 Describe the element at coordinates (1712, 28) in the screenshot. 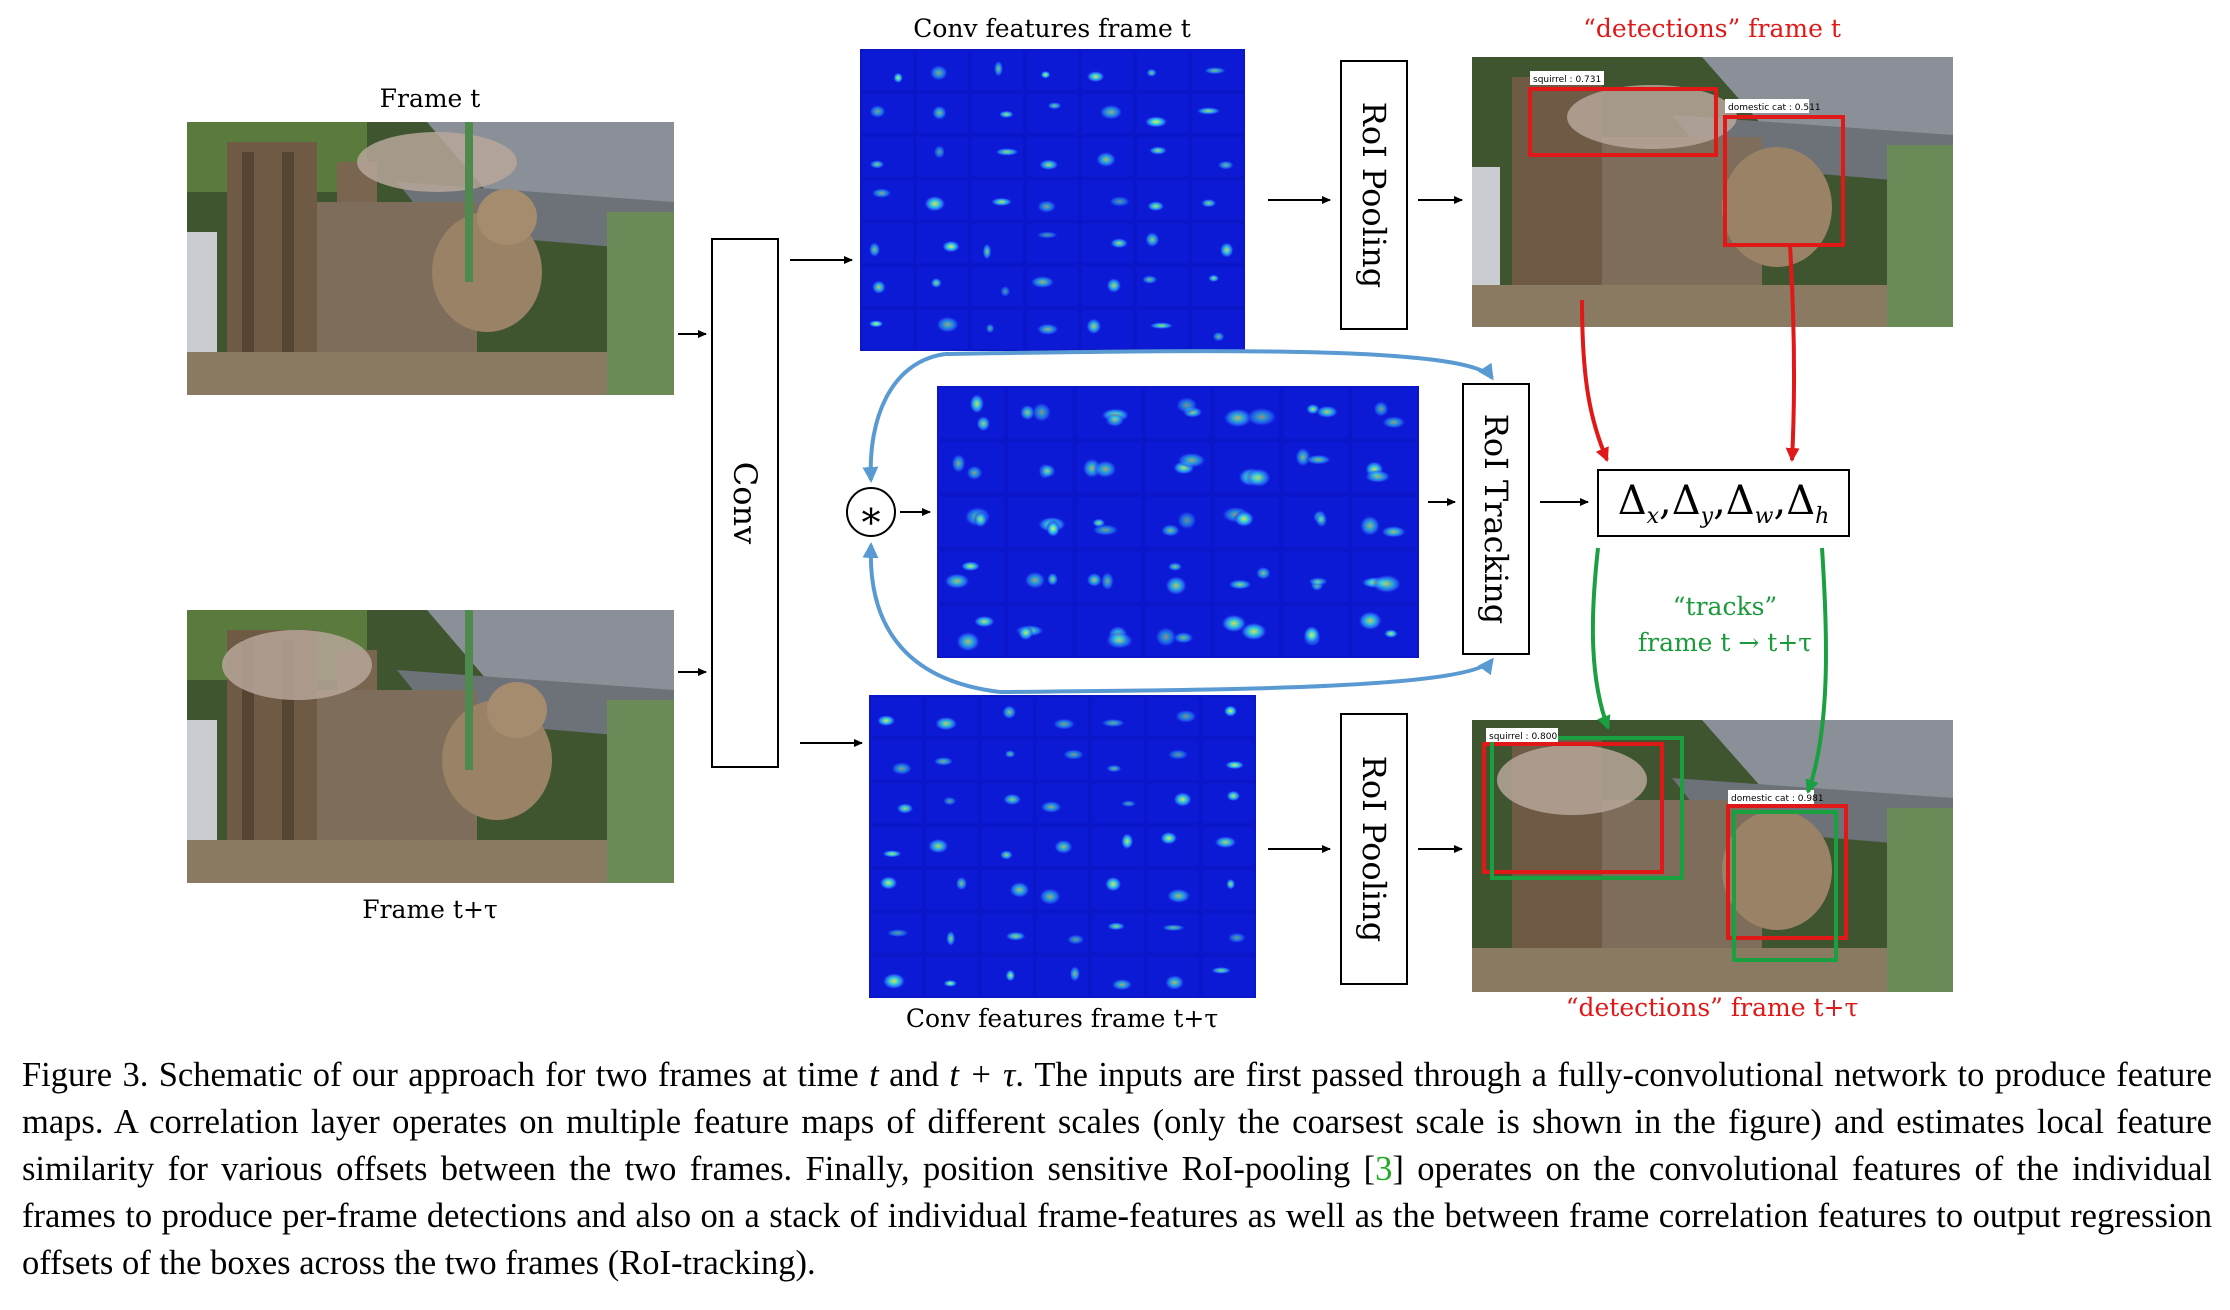

I see `detections-t-label: “detections” frame t` at that location.